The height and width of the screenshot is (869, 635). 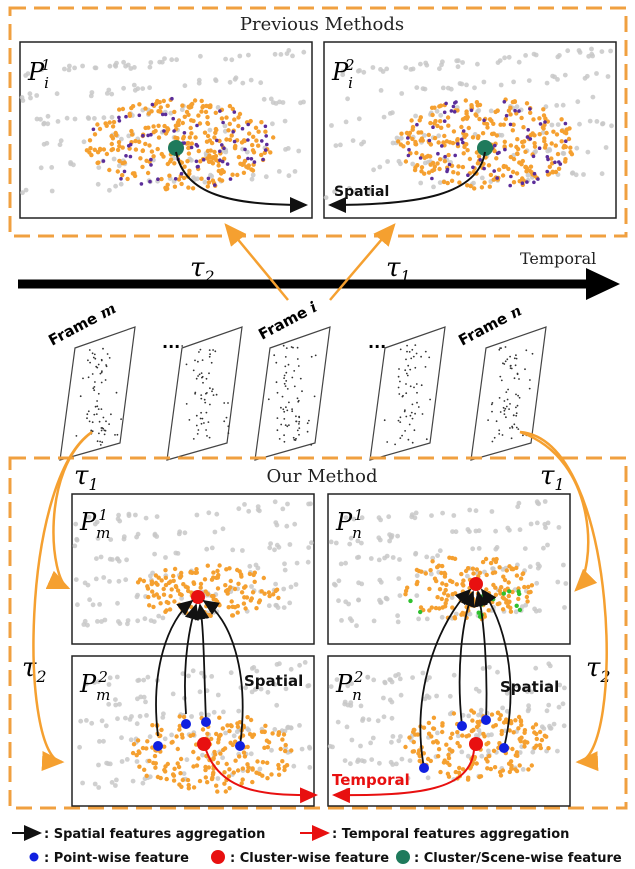 I want to click on panel-label-p-n-2: Pn2, so click(x=349, y=686).